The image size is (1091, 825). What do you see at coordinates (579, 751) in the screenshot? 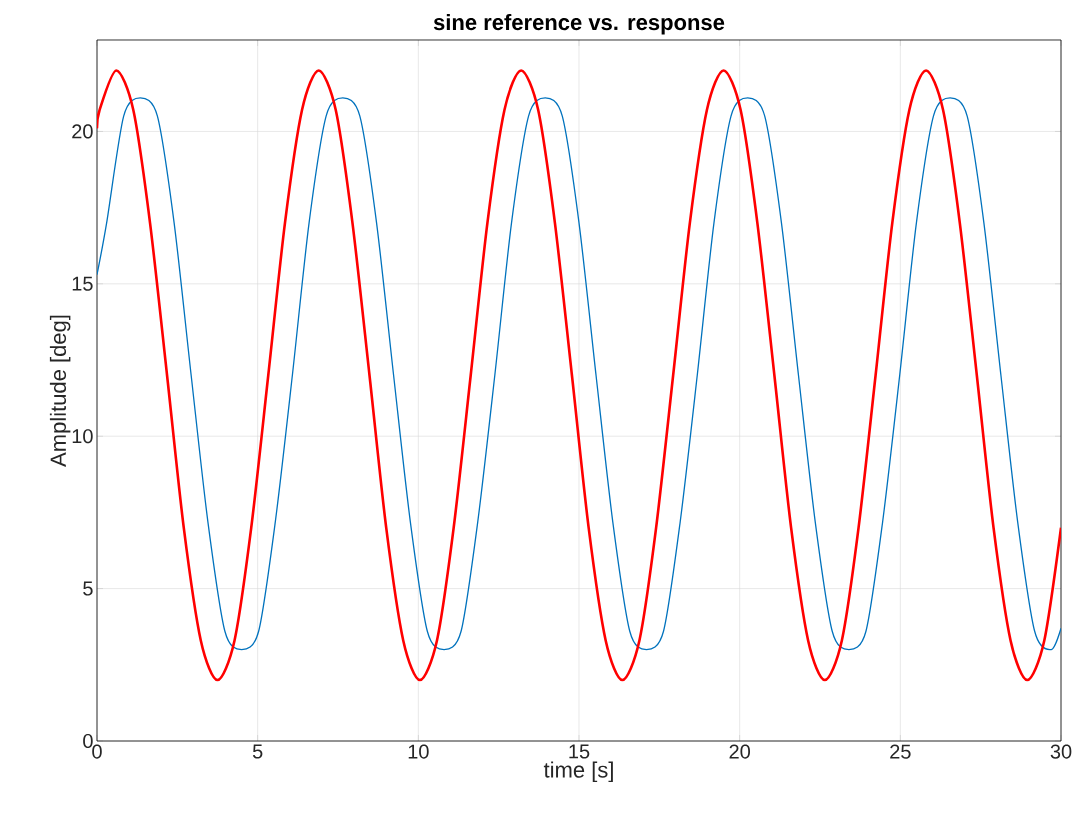
I see `x-tick-label: 15` at bounding box center [579, 751].